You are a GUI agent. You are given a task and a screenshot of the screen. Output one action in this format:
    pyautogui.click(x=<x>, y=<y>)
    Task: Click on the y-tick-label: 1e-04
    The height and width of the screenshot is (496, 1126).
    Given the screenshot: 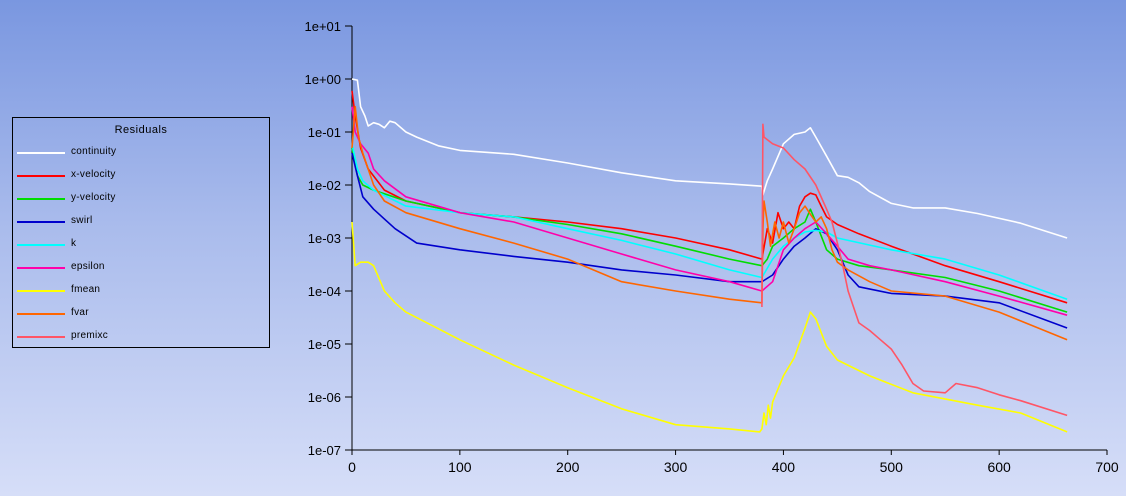 What is the action you would take?
    pyautogui.click(x=324, y=291)
    